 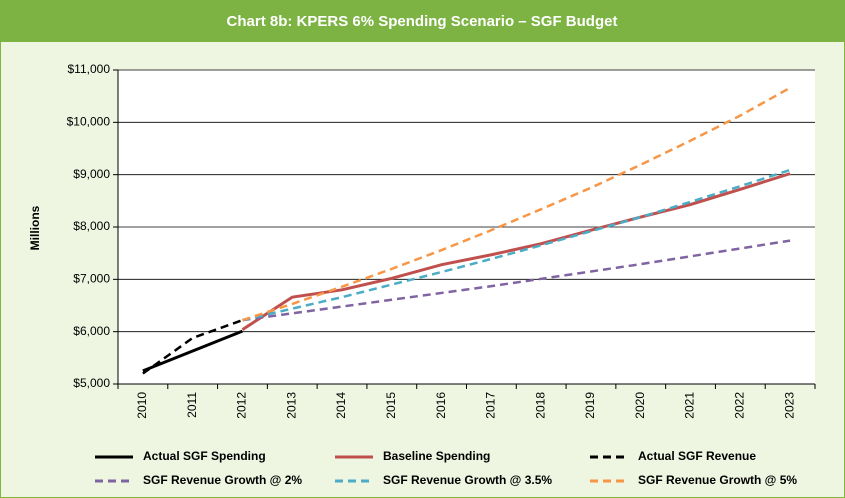 What do you see at coordinates (89, 122) in the screenshot?
I see `y-tick-label: $10,000` at bounding box center [89, 122].